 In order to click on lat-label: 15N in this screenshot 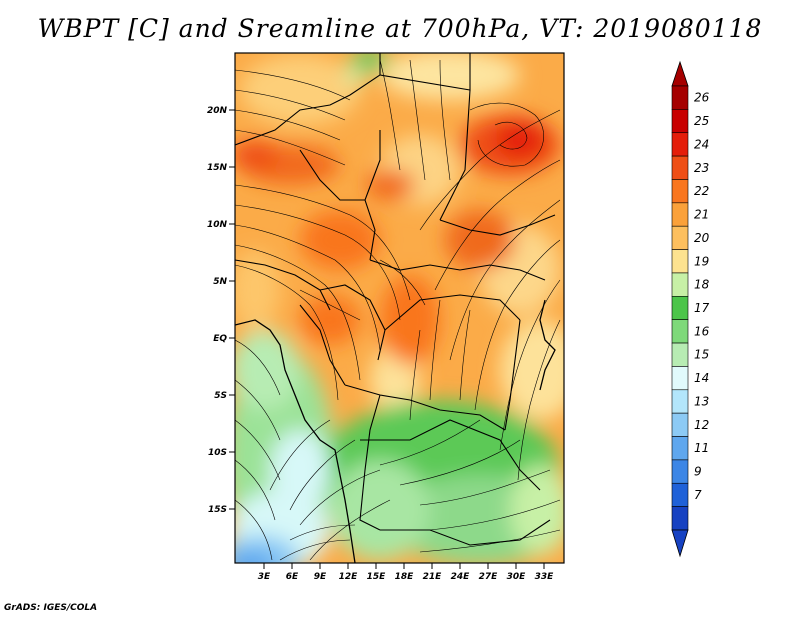, I will do `click(217, 168)`.